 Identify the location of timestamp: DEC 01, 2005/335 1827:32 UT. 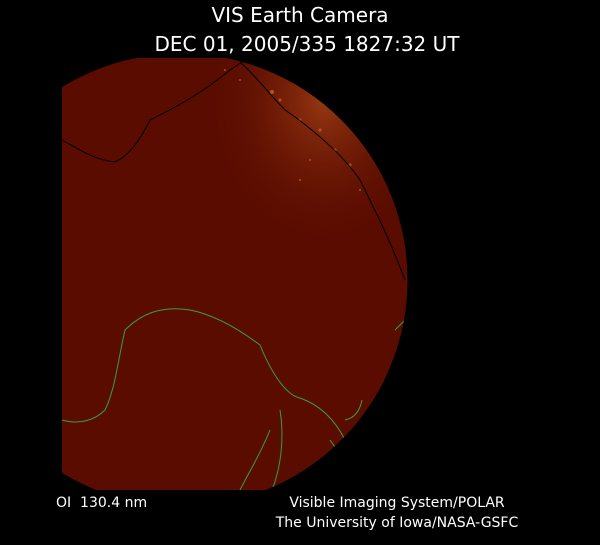
(308, 44).